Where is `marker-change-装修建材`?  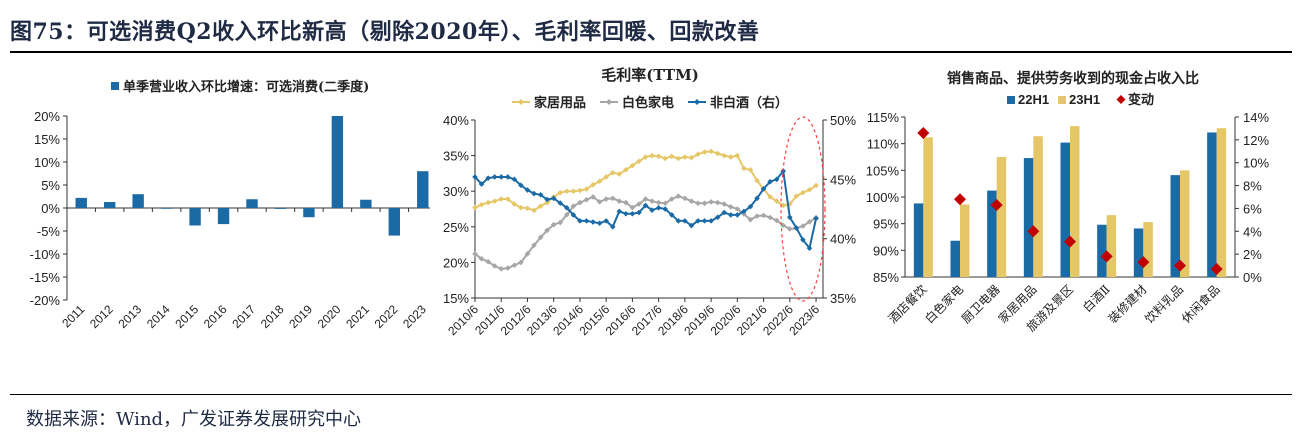
marker-change-装修建材 is located at coordinates (1143, 262).